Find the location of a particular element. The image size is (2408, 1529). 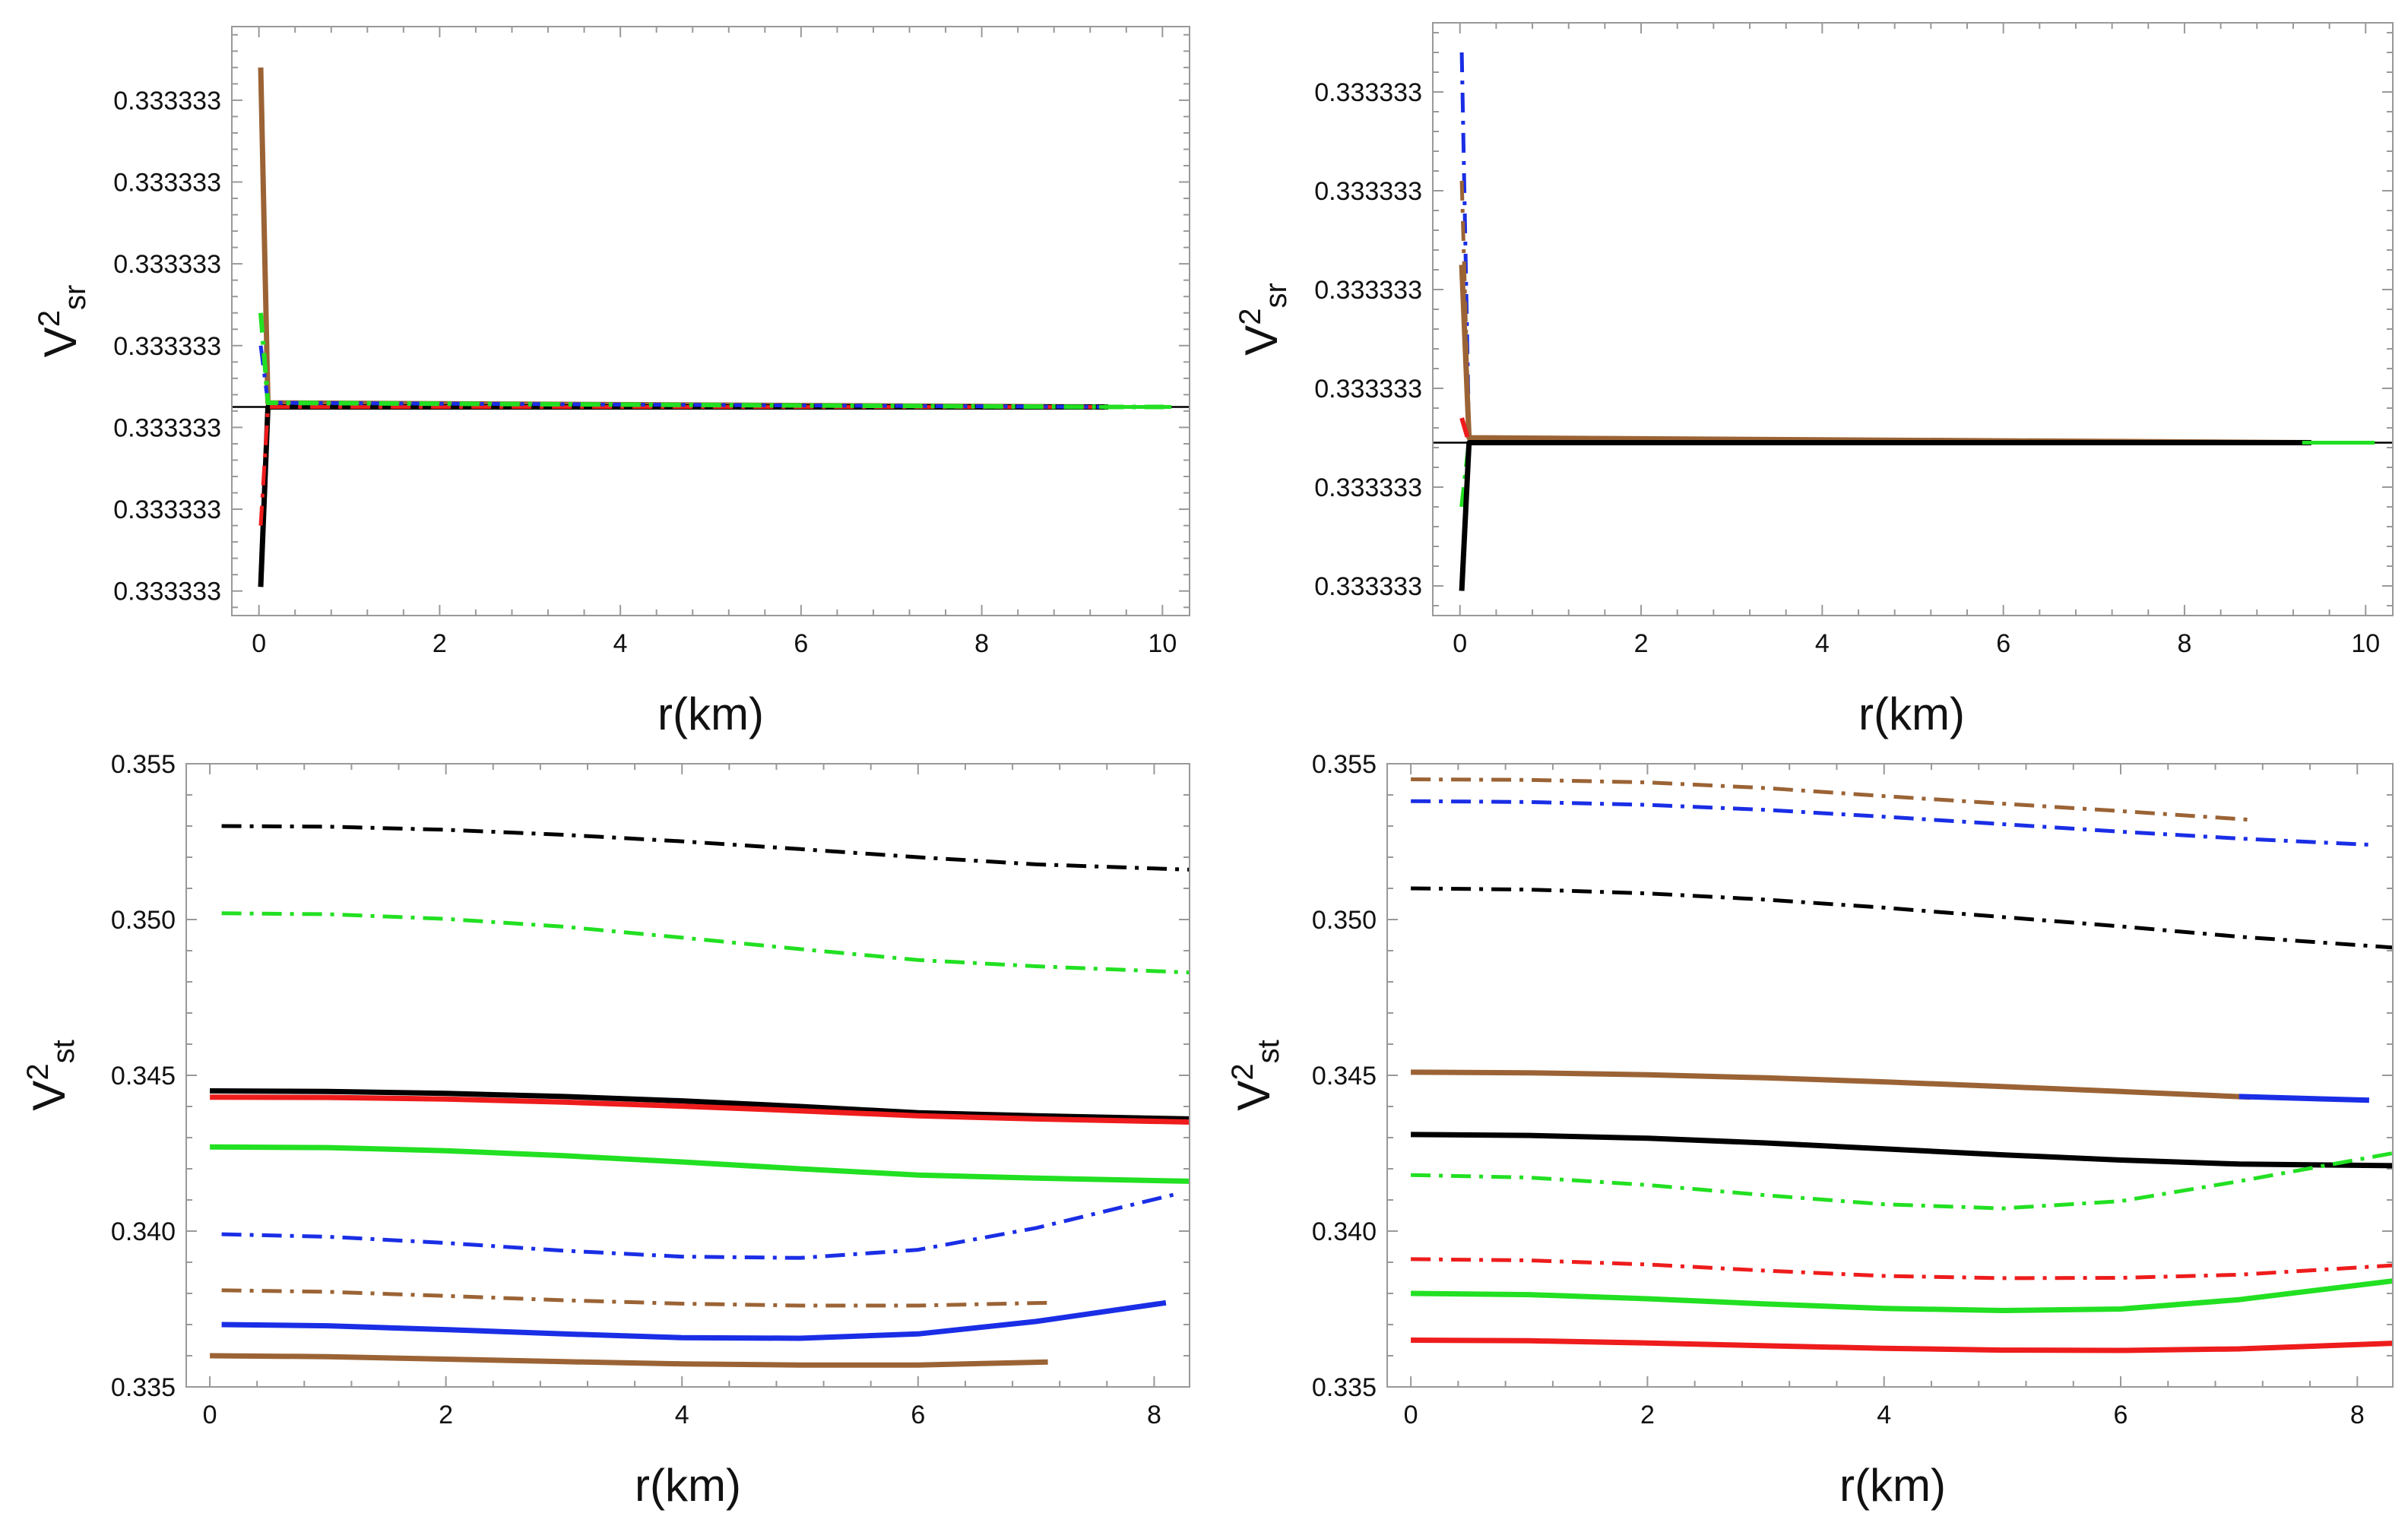

y-axis-label-subscript: st is located at coordinates (1268, 1051).